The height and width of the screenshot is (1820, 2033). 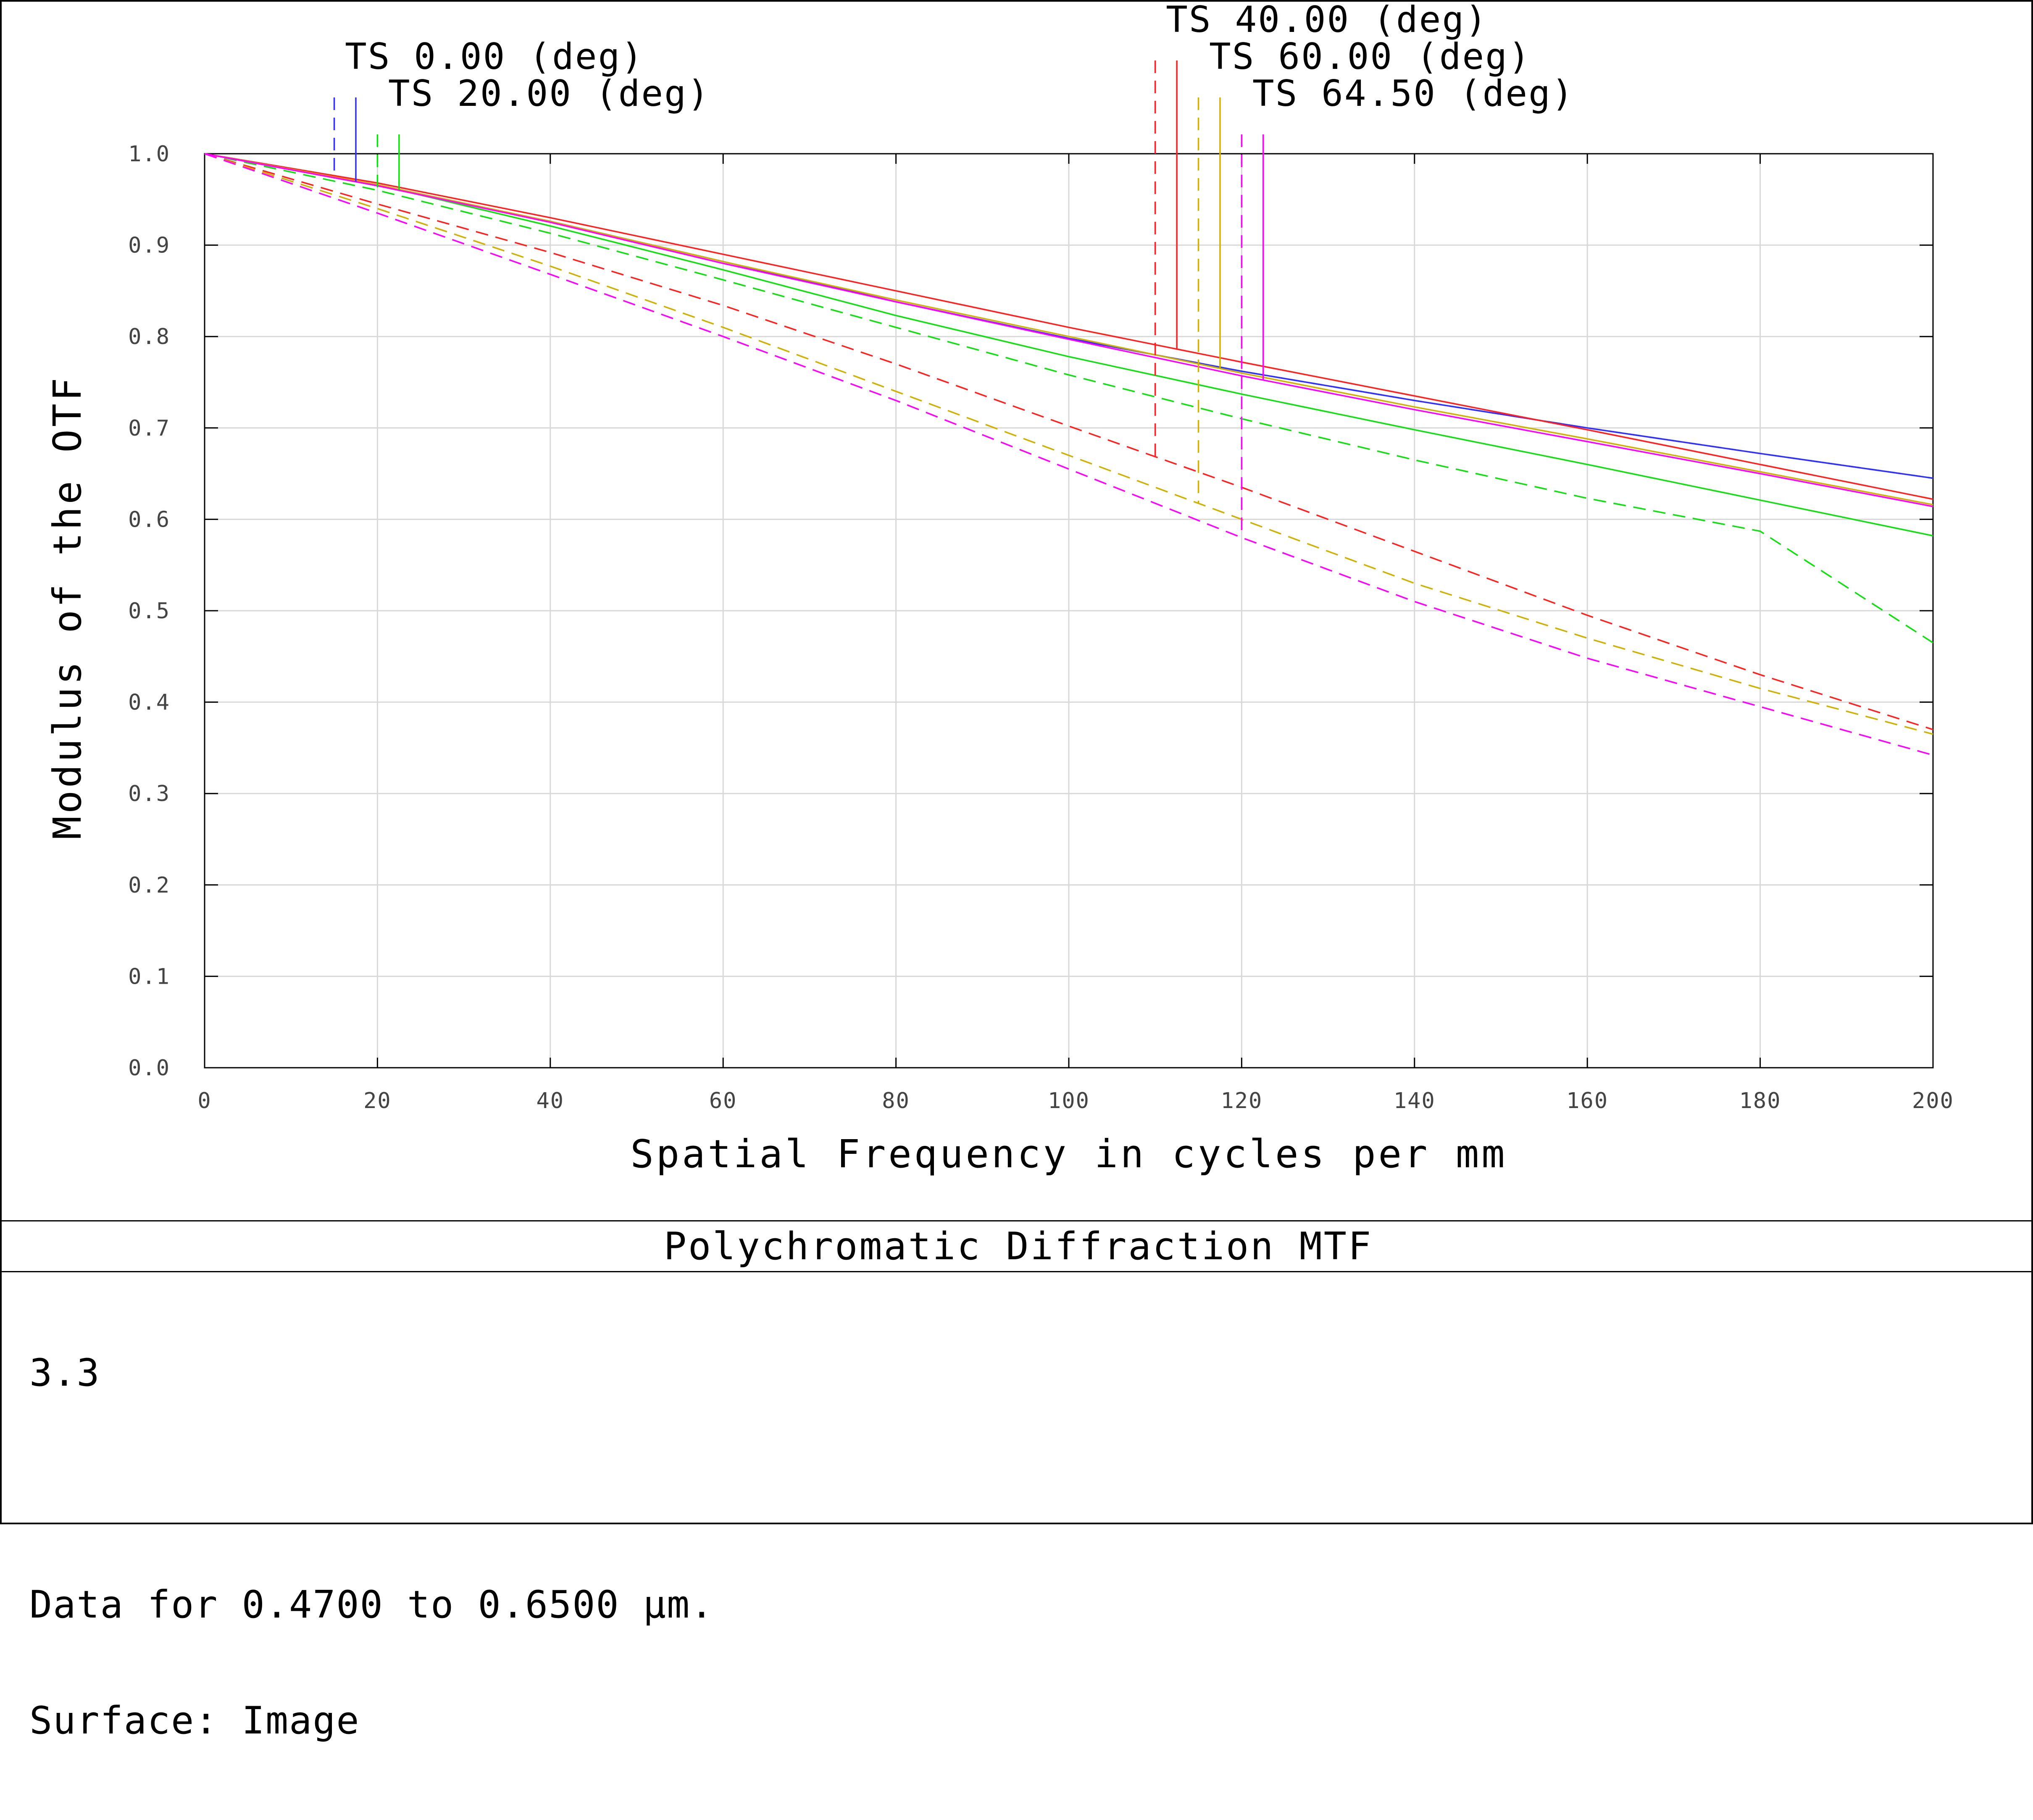 I want to click on x-tick-label: 160, so click(x=1587, y=1101).